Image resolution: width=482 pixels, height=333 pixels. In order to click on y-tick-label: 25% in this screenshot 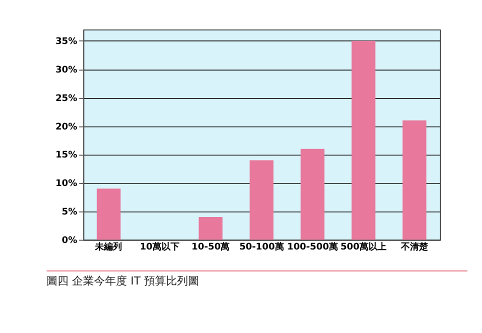, I will do `click(66, 99)`.